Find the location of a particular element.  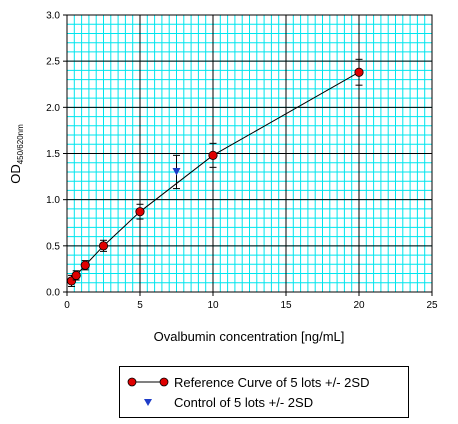

x-tick-label: 5 is located at coordinates (140, 305).